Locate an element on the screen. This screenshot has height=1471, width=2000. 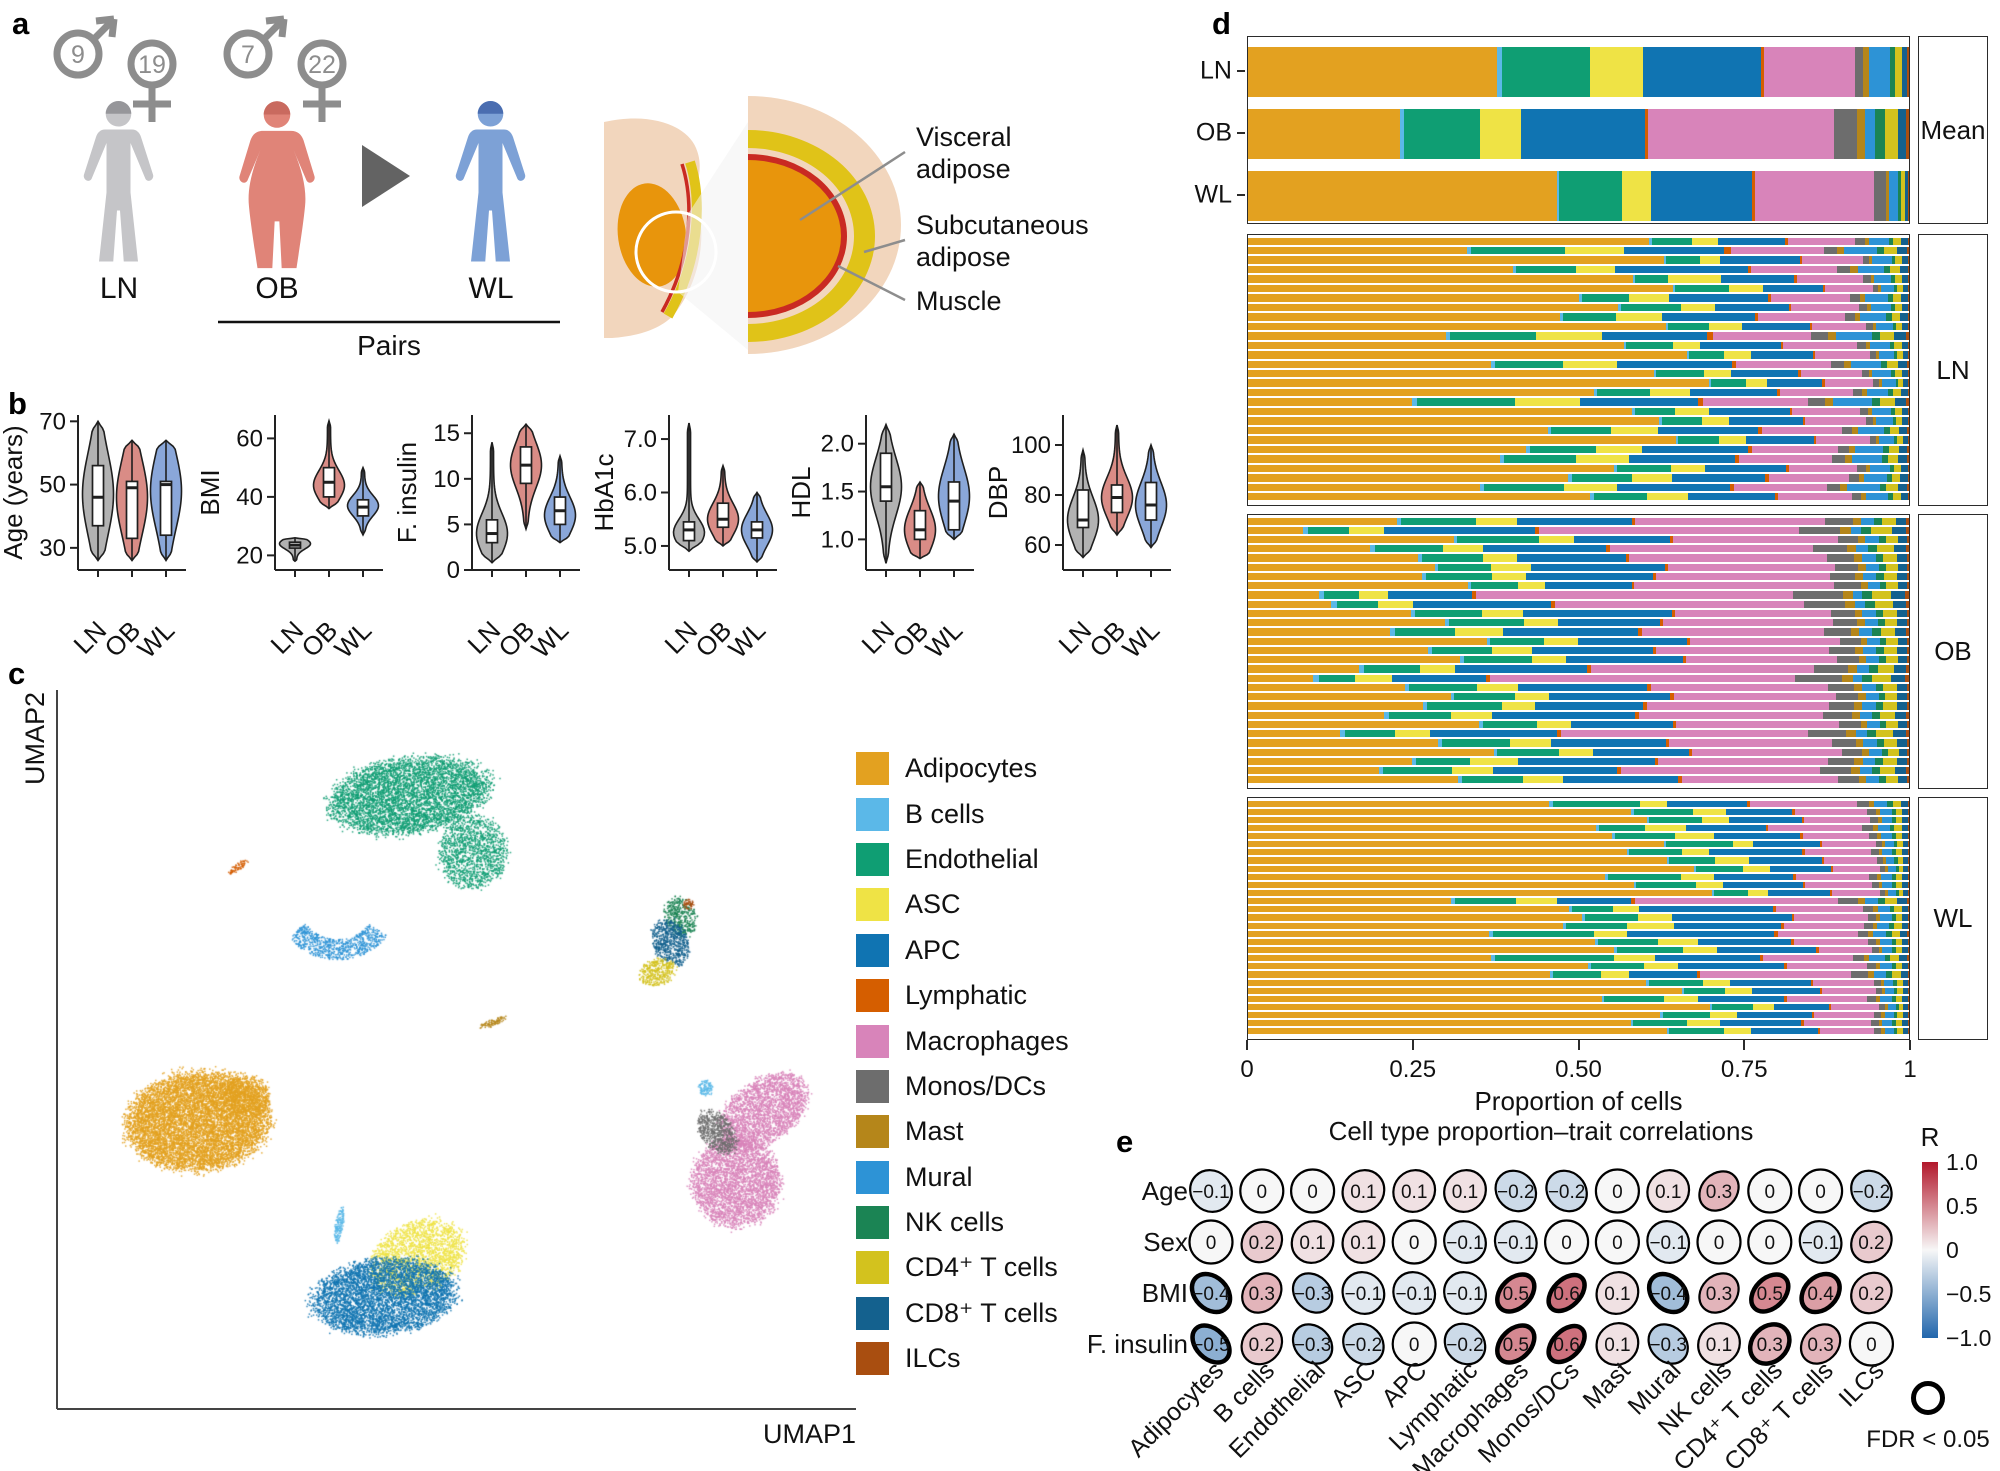
legend-item: Macrophages is located at coordinates (962, 1040).